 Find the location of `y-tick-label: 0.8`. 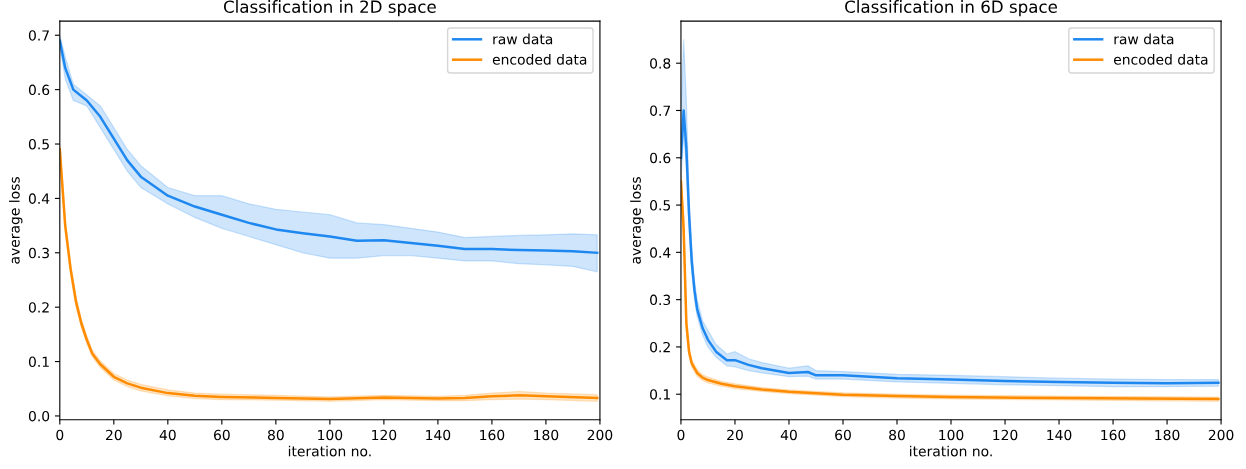

y-tick-label: 0.8 is located at coordinates (660, 63).